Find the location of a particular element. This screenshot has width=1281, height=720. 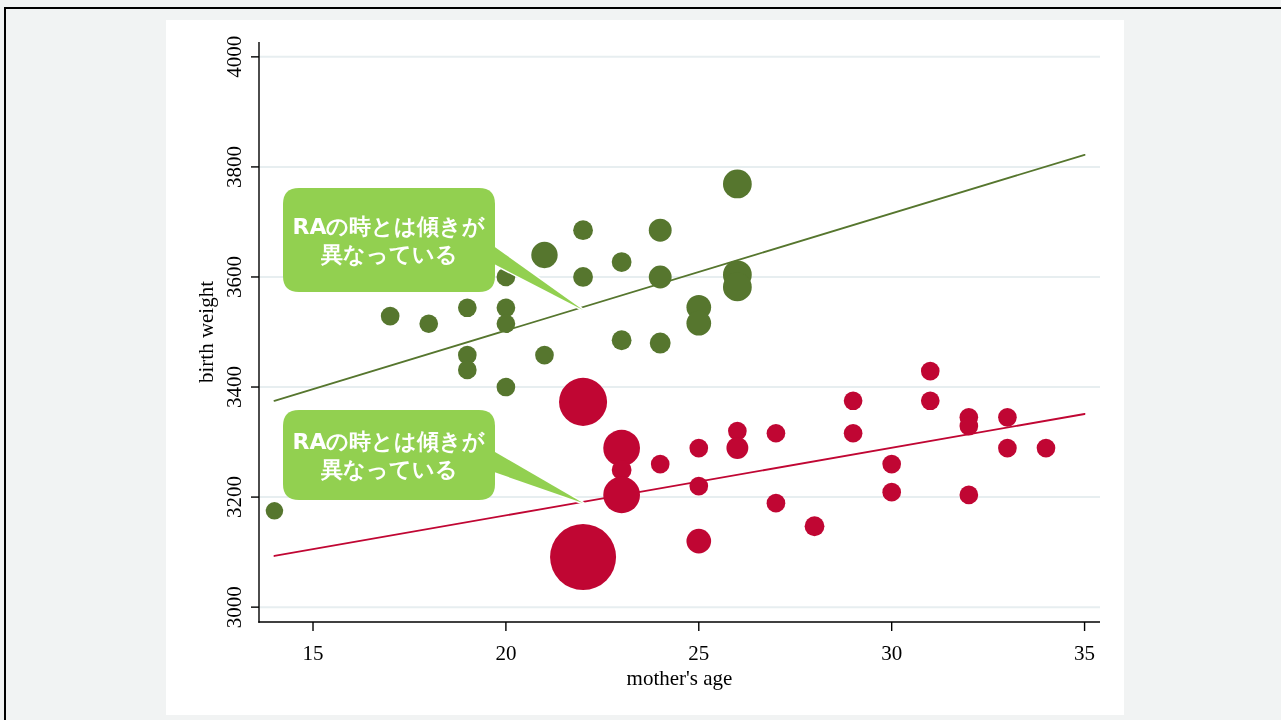

x-tick-label: 20 is located at coordinates (506, 653).